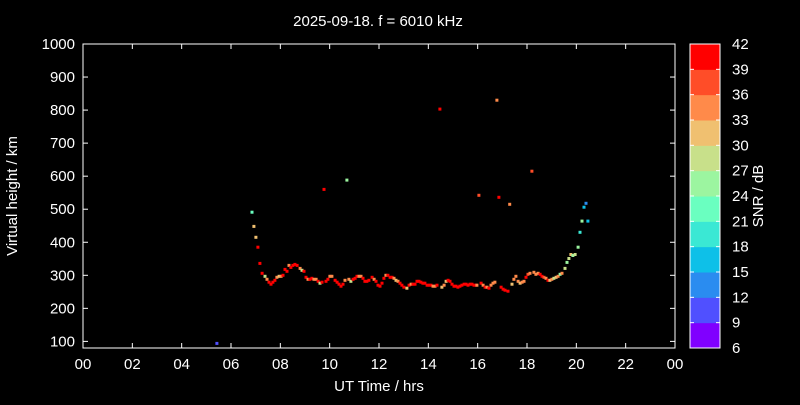 This screenshot has height=405, width=800. Describe the element at coordinates (62, 341) in the screenshot. I see `y-tick-label: 100` at that location.